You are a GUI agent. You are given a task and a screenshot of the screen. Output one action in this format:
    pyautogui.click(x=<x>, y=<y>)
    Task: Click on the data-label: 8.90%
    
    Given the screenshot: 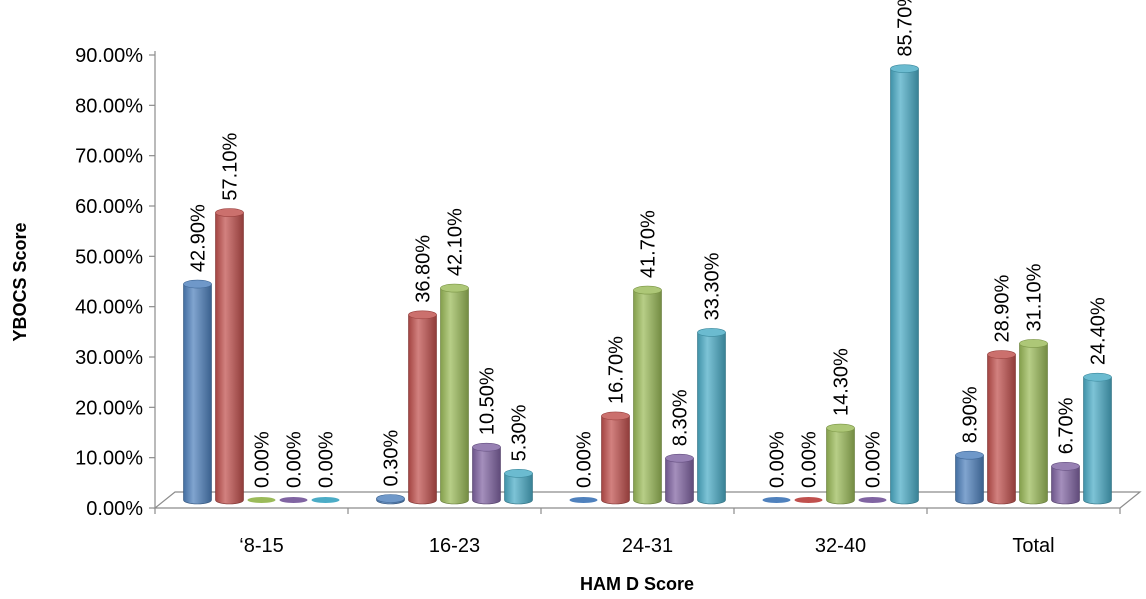 What is the action you would take?
    pyautogui.click(x=971, y=414)
    